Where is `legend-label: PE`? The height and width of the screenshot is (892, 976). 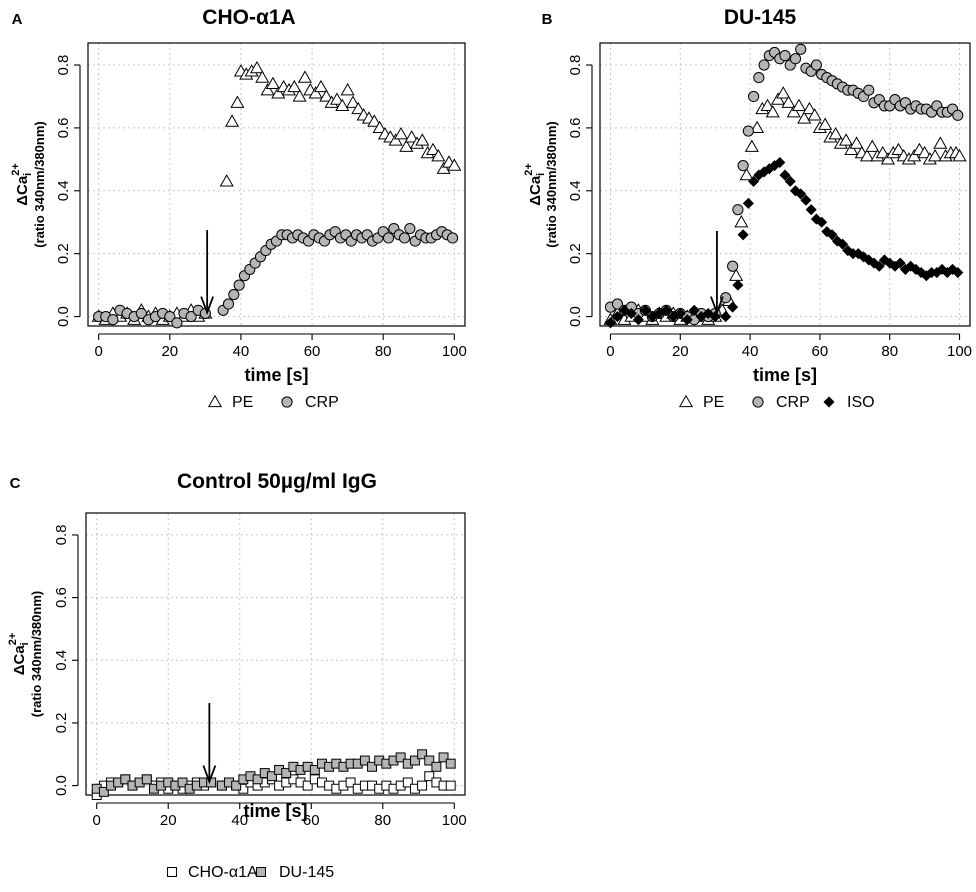
legend-label: PE is located at coordinates (242, 402).